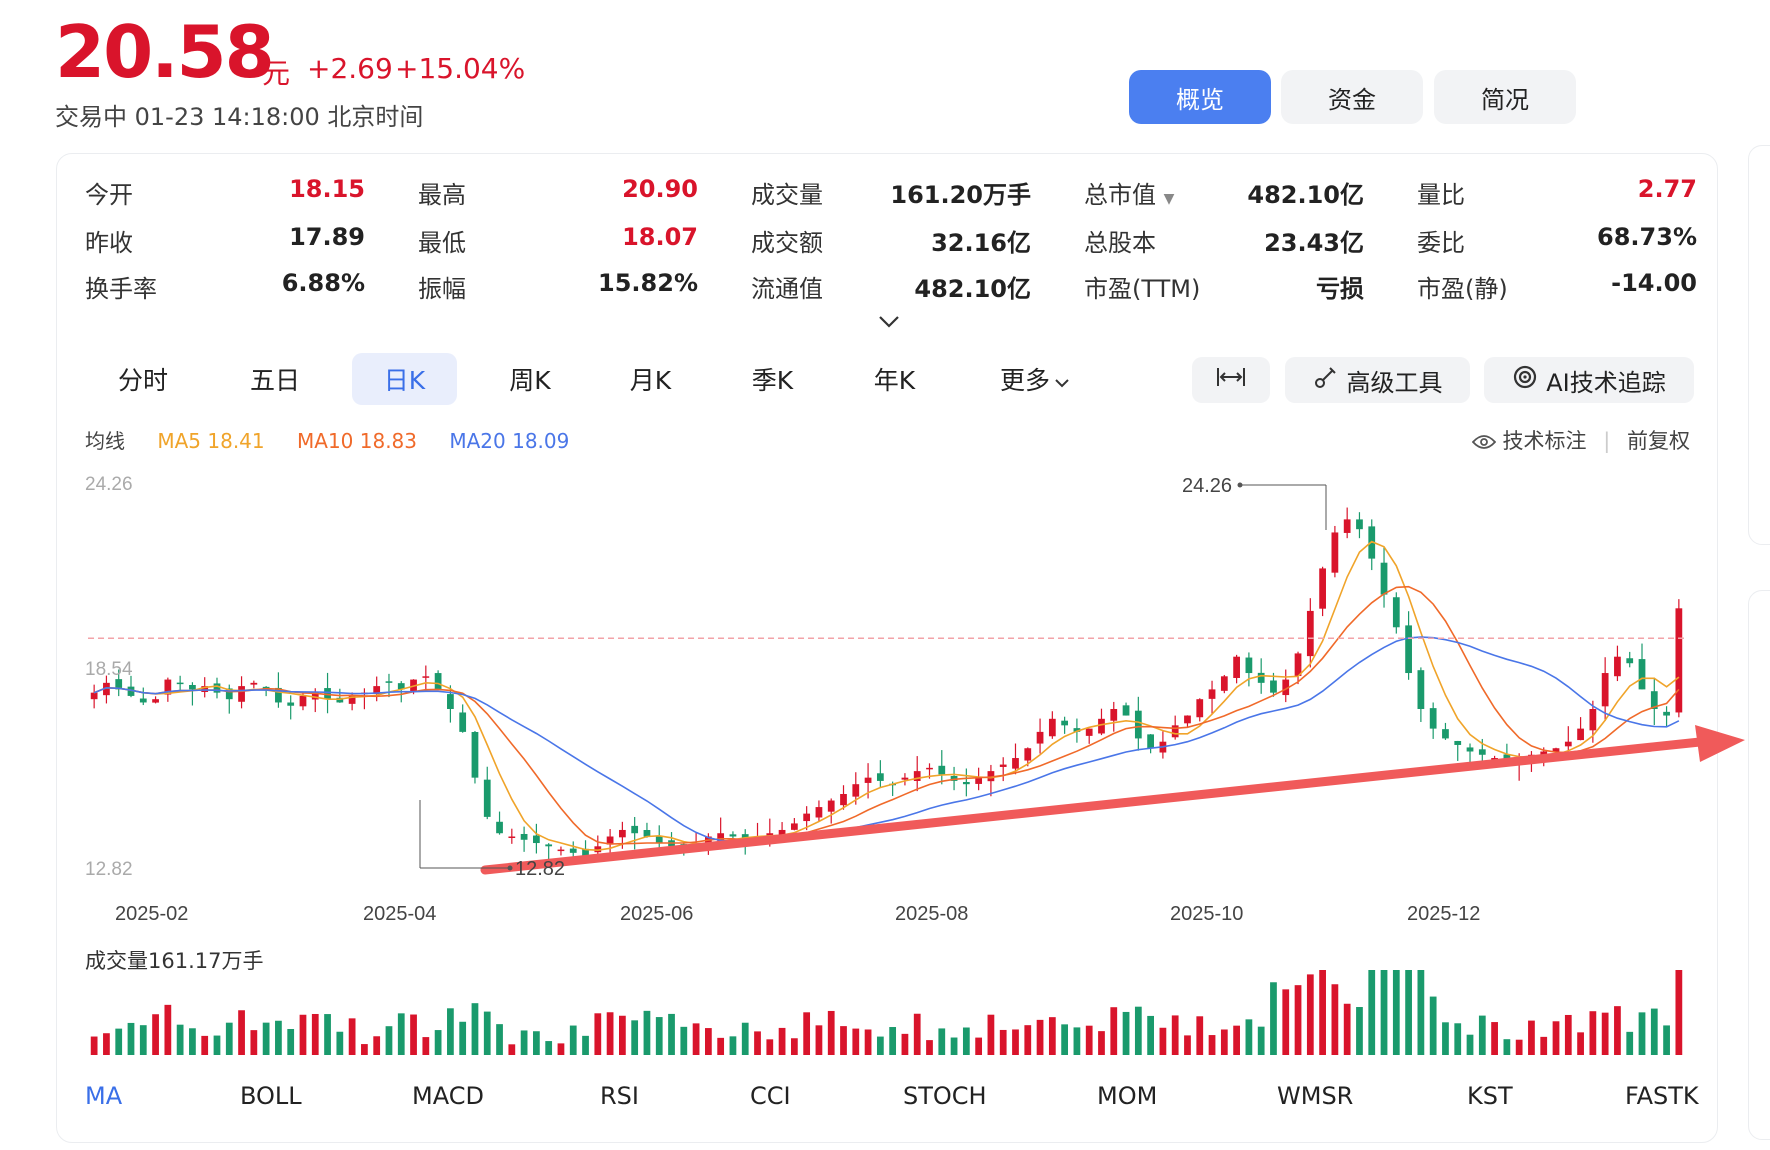 This screenshot has height=1150, width=1770. I want to click on tab-profile: 简况, so click(1505, 97).